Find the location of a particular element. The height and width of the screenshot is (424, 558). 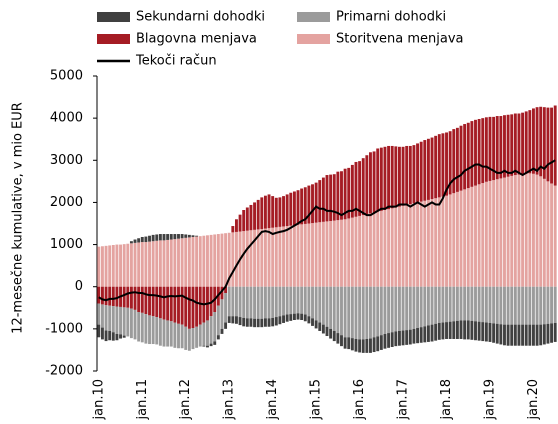

x-tick-label: jan.13 is located at coordinates (229, 400).